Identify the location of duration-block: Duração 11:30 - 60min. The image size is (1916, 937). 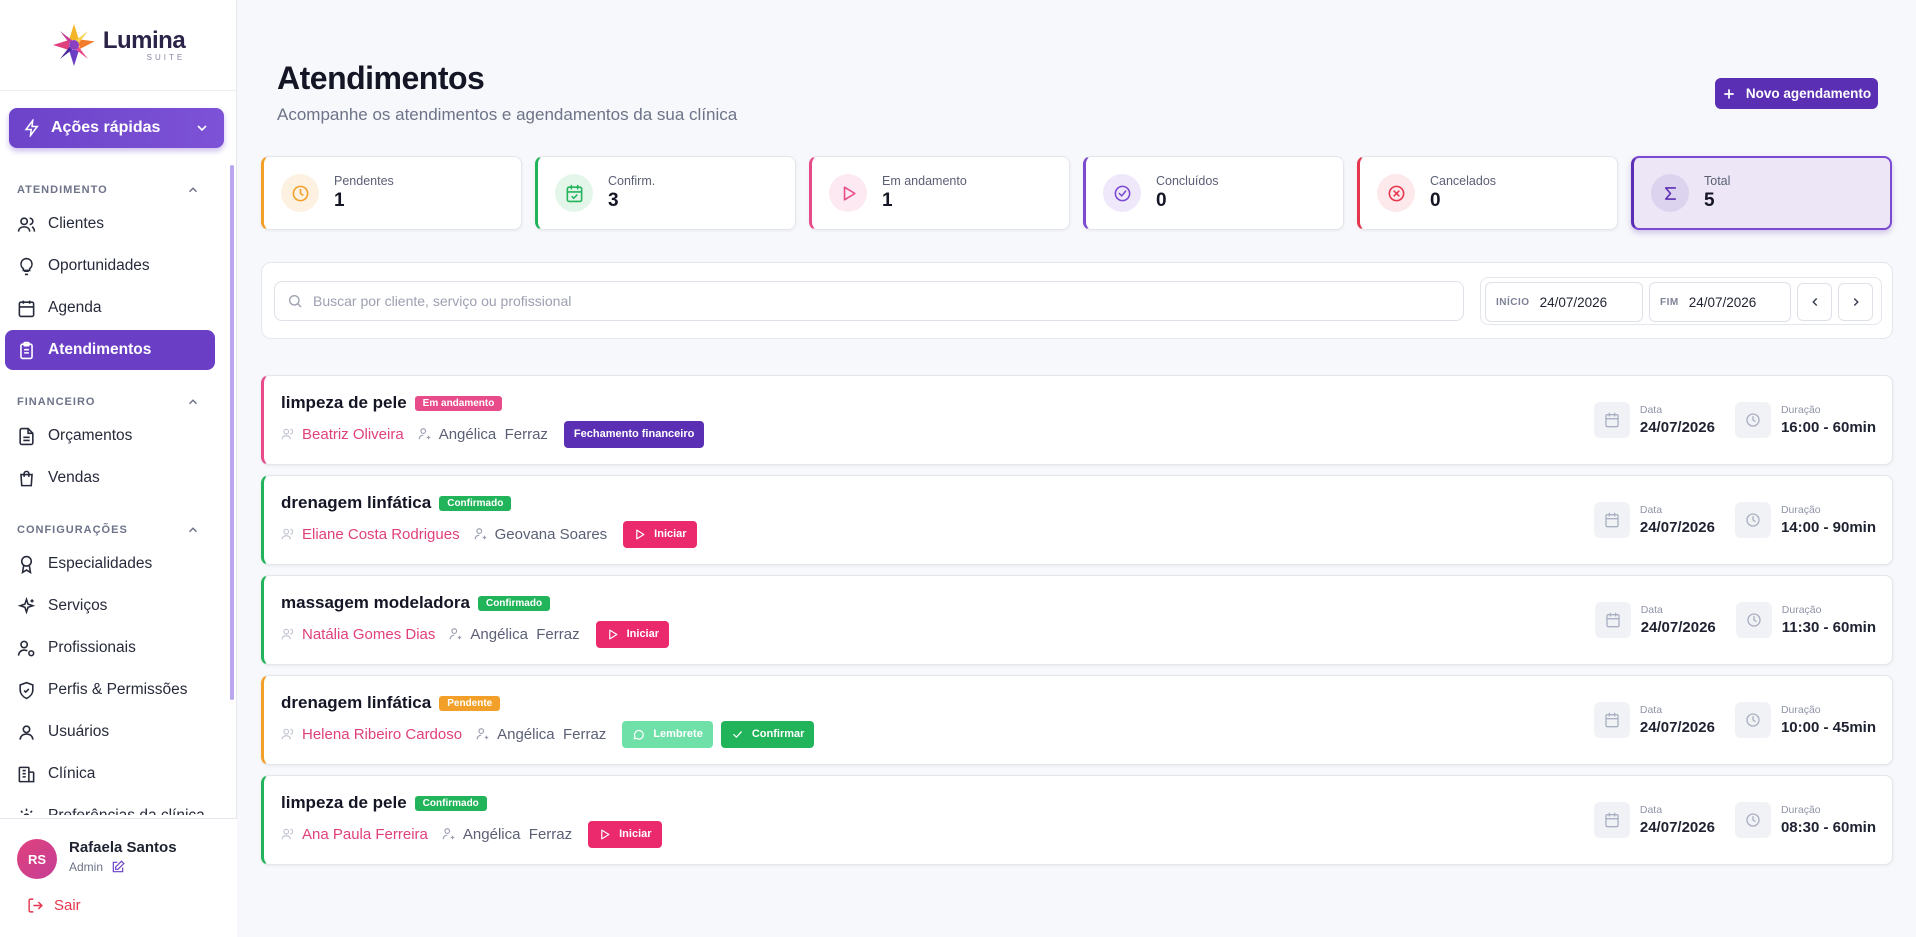
(1805, 620).